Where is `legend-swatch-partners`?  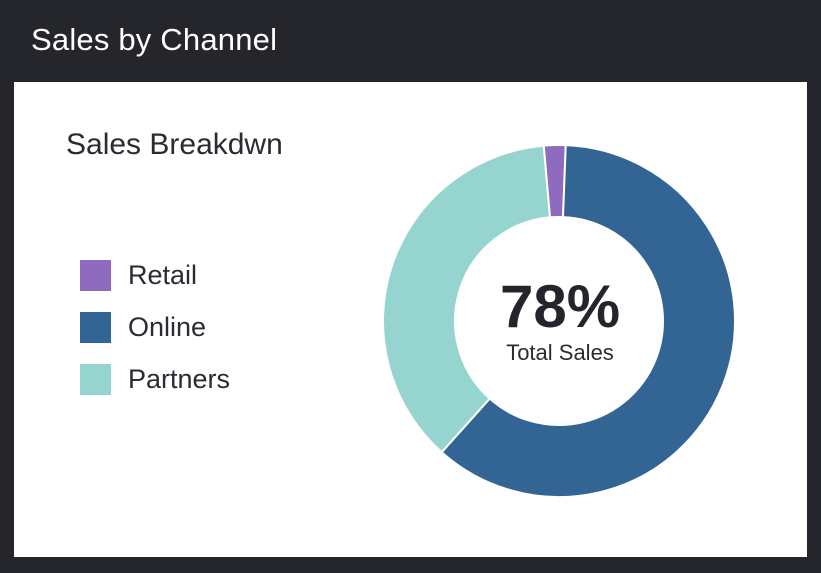
legend-swatch-partners is located at coordinates (95, 379).